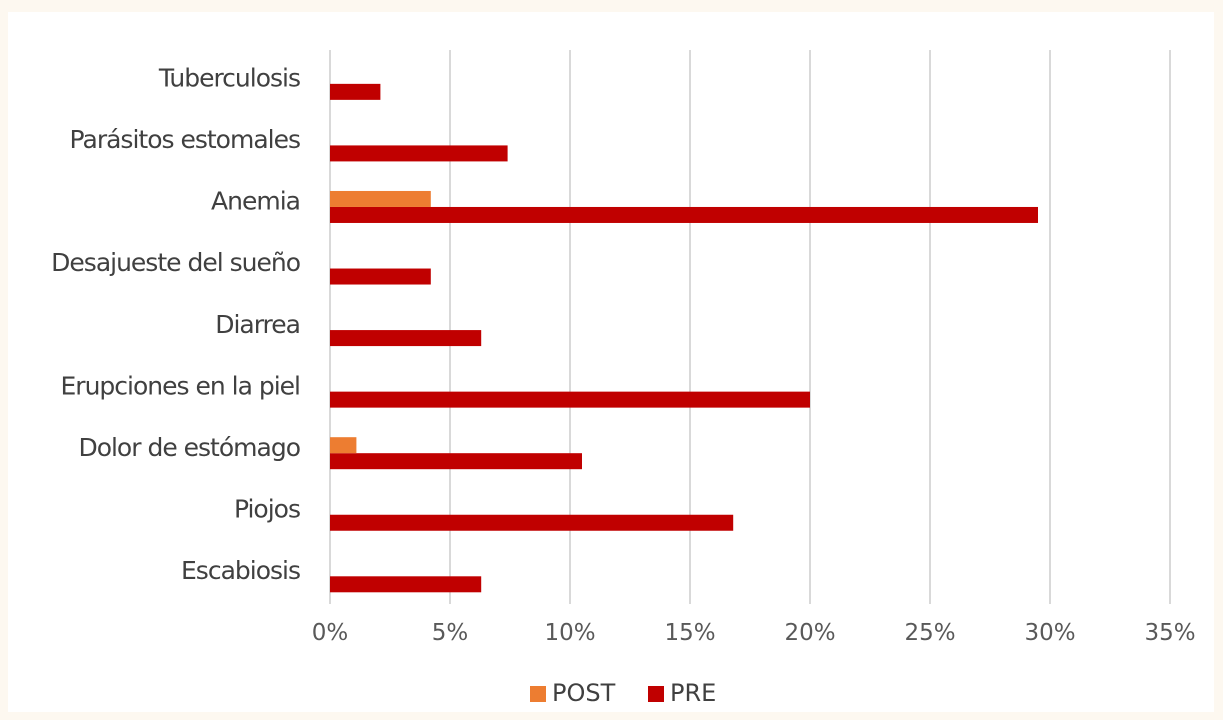 The height and width of the screenshot is (720, 1223). What do you see at coordinates (181, 385) in the screenshot?
I see `category-label-erupciones-en-la-piel: Erupciones en la piel` at bounding box center [181, 385].